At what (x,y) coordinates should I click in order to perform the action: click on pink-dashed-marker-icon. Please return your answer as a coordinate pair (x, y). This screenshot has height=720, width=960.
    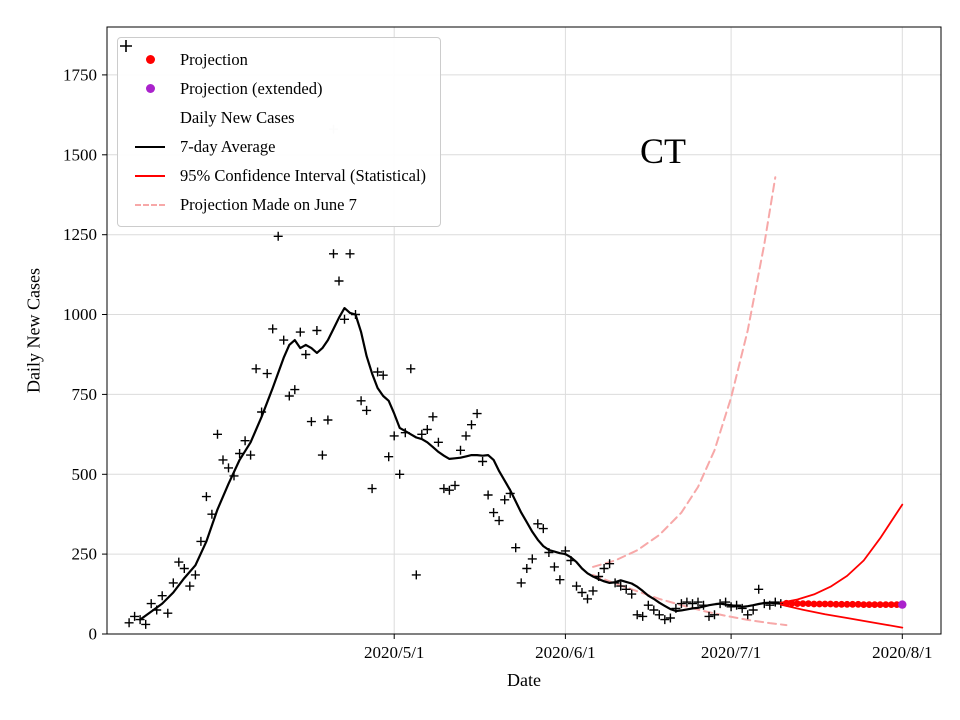
    Looking at the image, I should click on (150, 204).